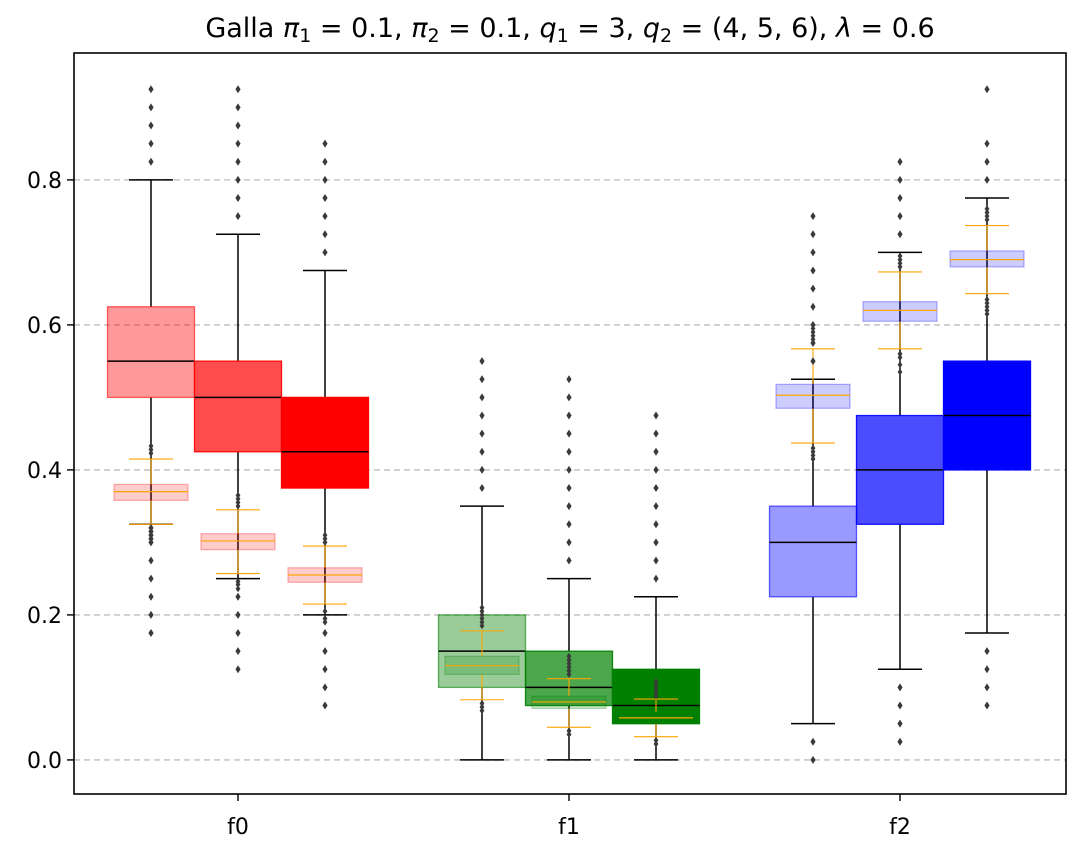 This screenshot has width=1075, height=851. Describe the element at coordinates (44, 326) in the screenshot. I see `y-tick-label: 0.6` at that location.